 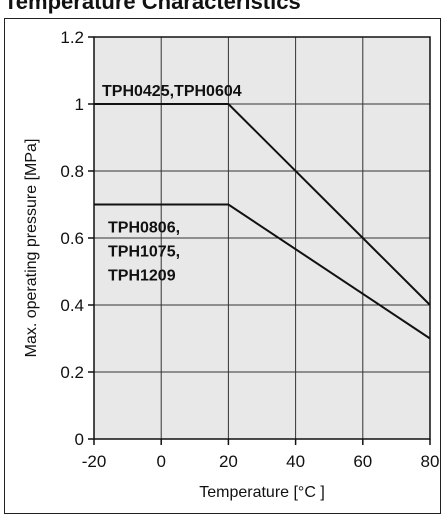 What do you see at coordinates (31, 248) in the screenshot?
I see `y-axis-label: Max. operating pressure [MPa]` at bounding box center [31, 248].